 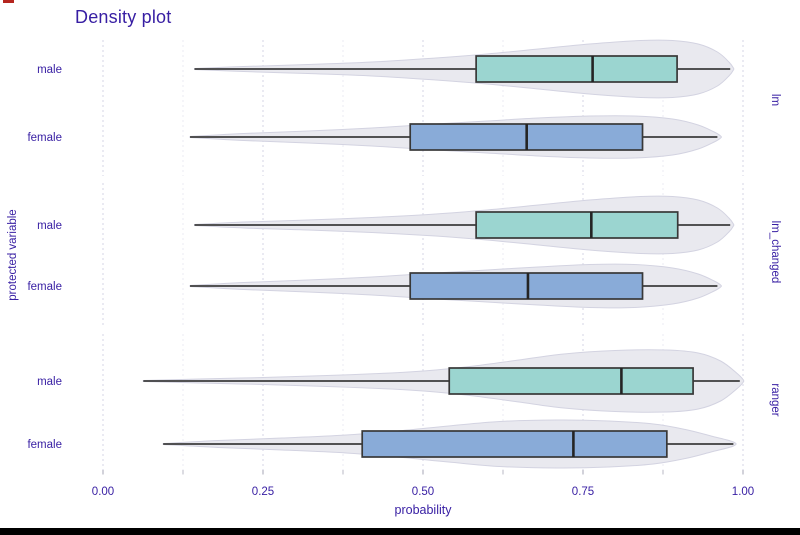 What do you see at coordinates (576, 69) in the screenshot?
I see `box-lm-male` at bounding box center [576, 69].